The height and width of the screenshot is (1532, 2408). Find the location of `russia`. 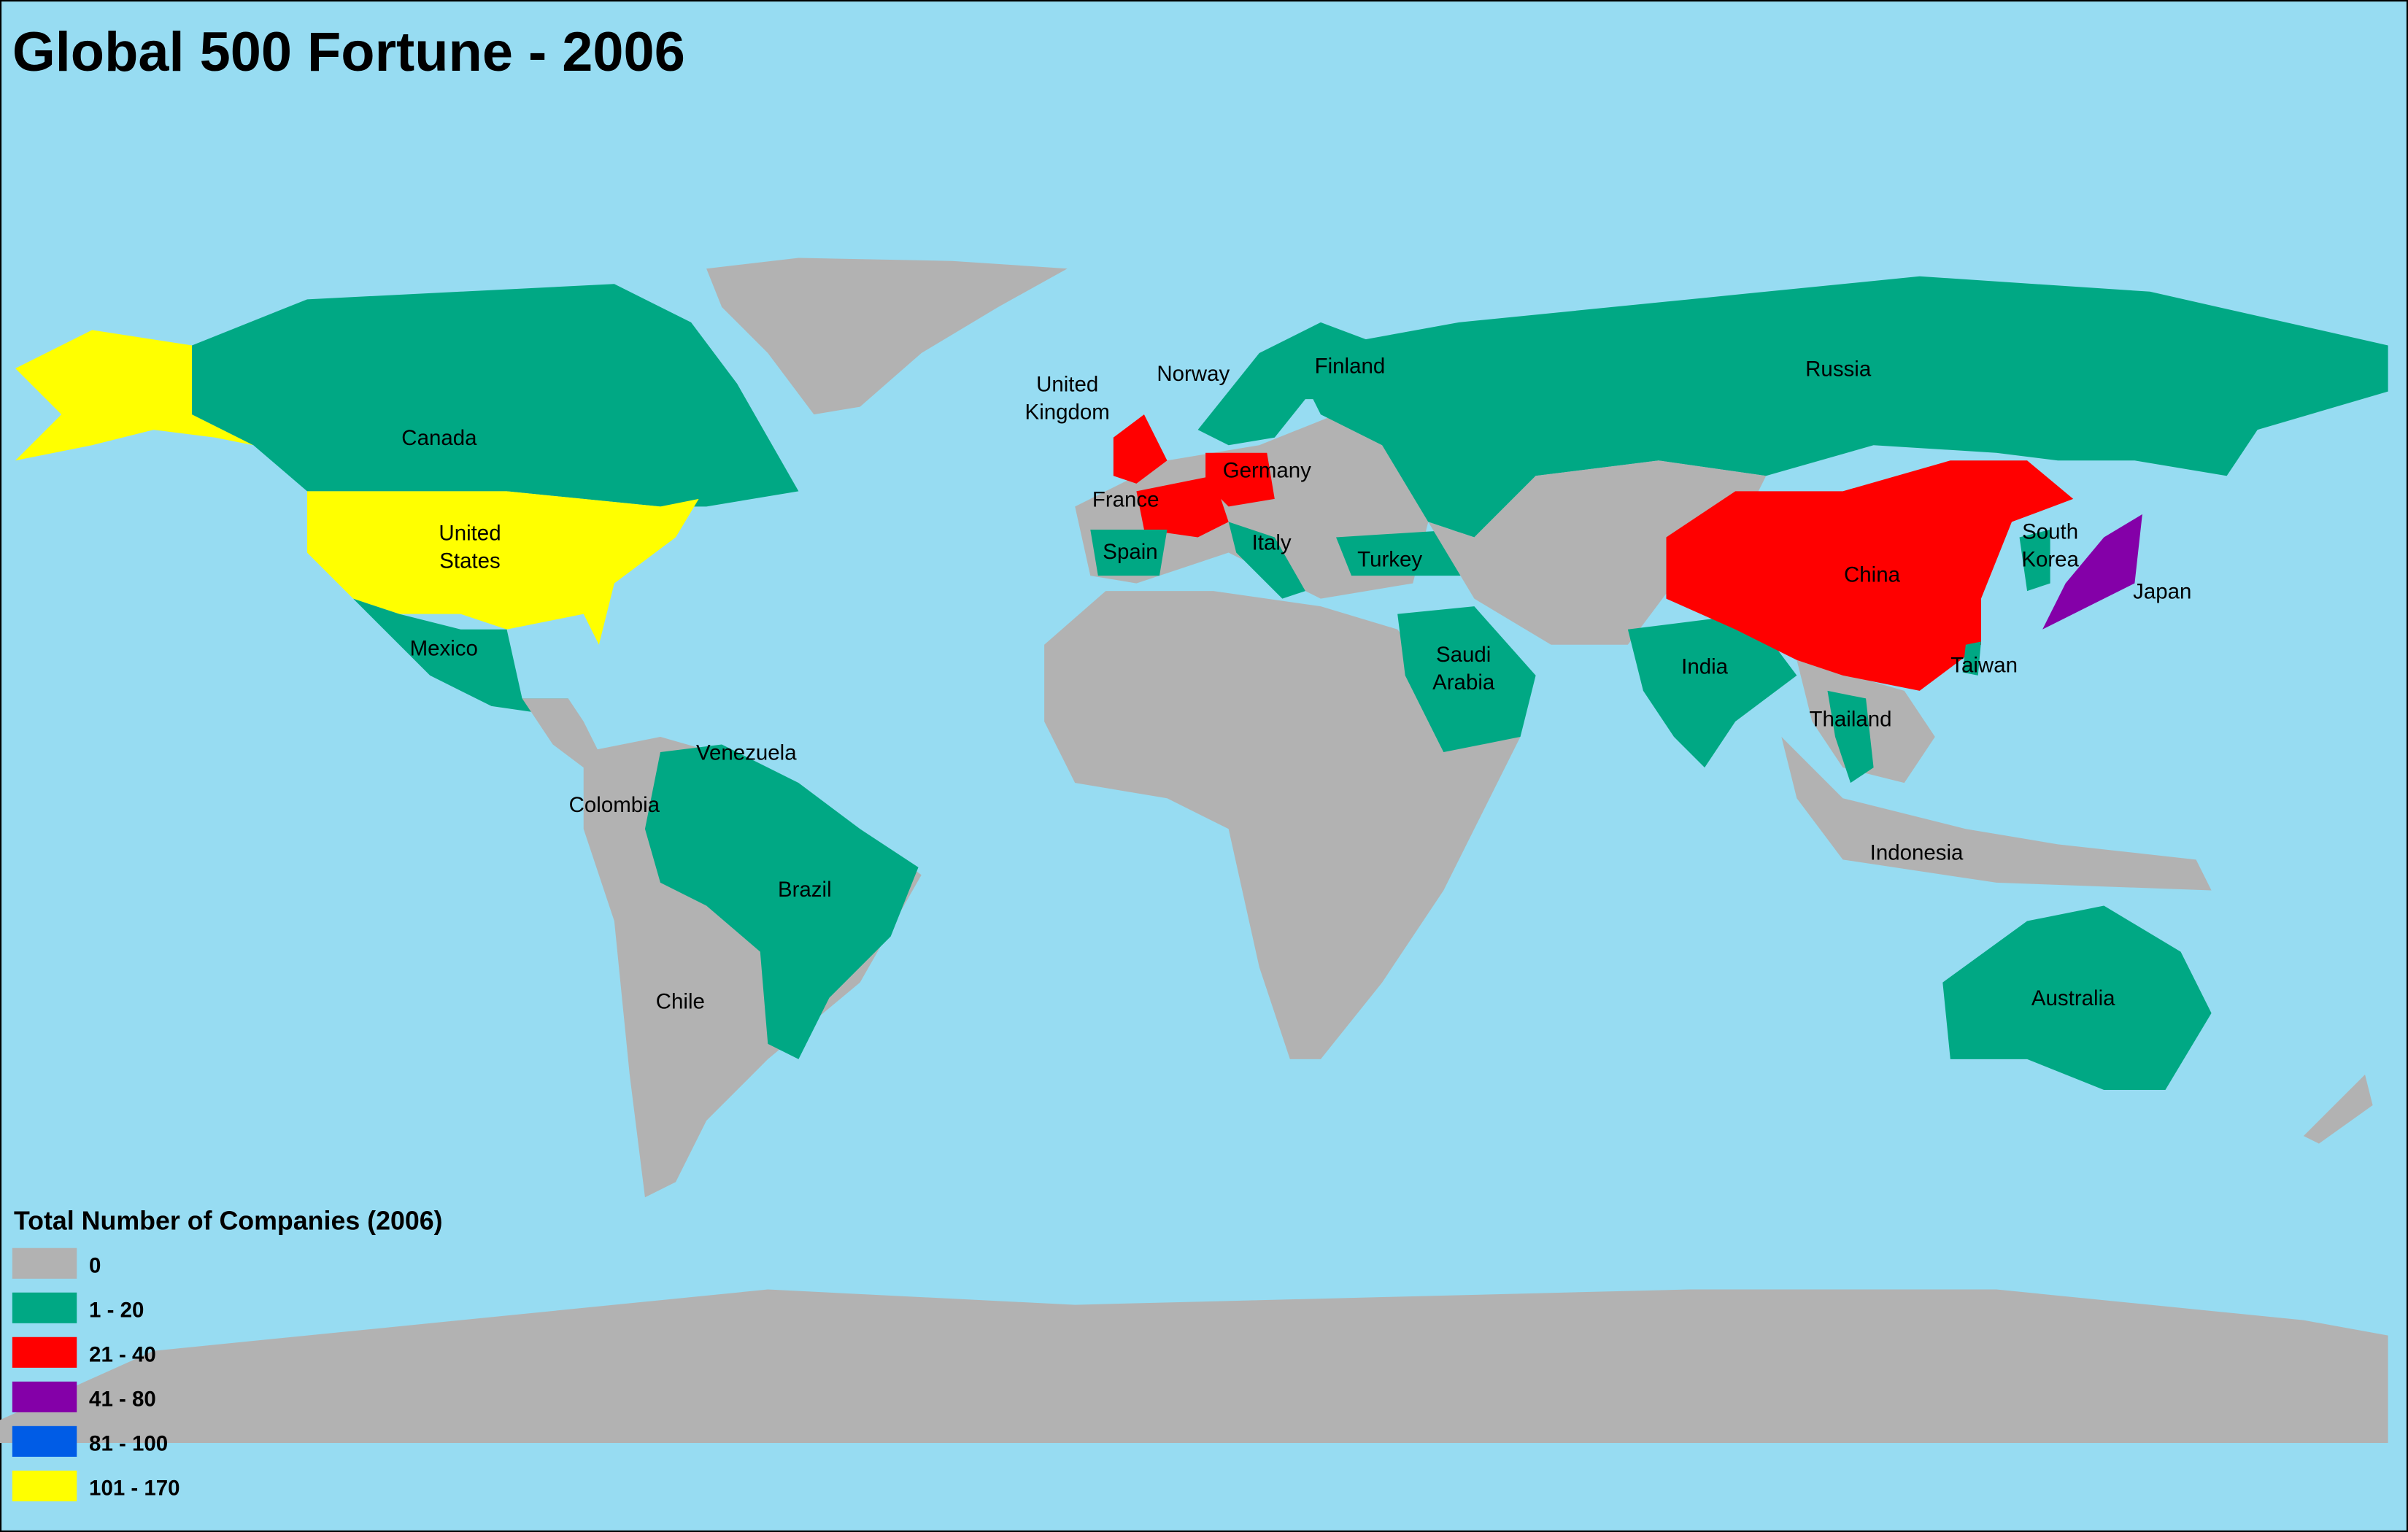

russia is located at coordinates (1838, 407).